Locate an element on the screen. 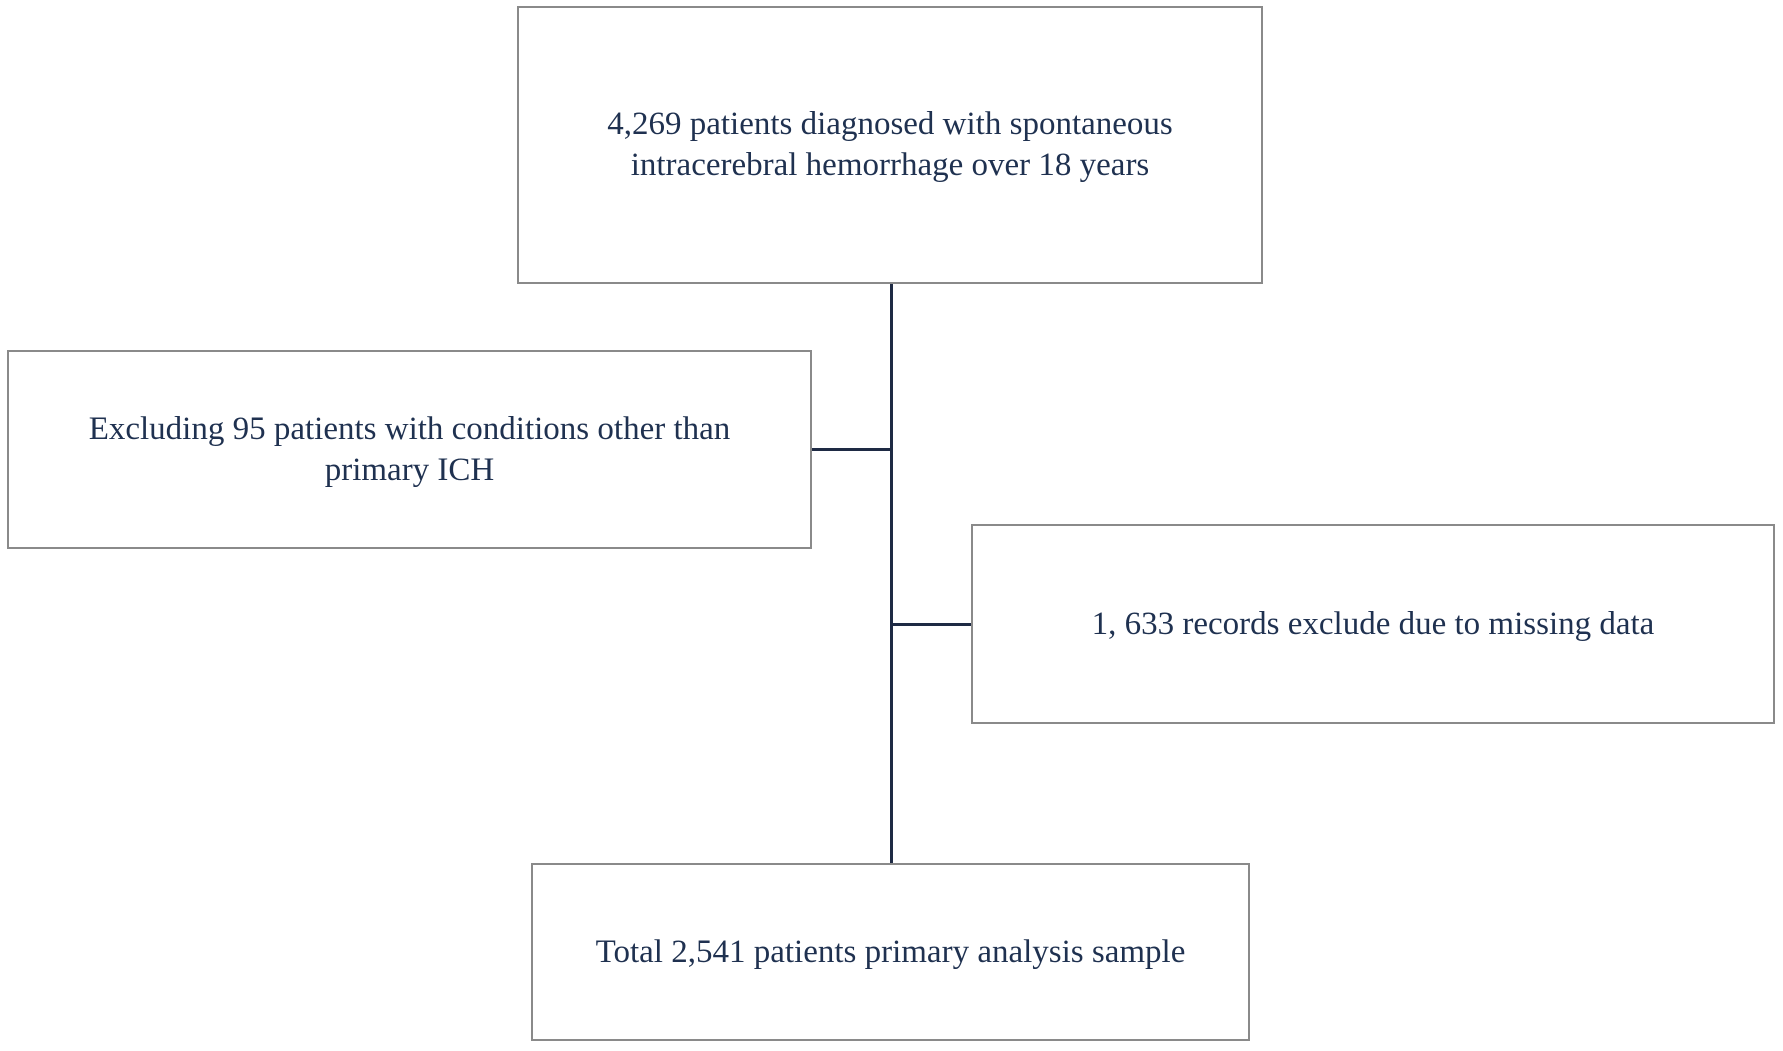 Image resolution: width=1783 pixels, height=1051 pixels. connector-vertical-spine is located at coordinates (891, 573).